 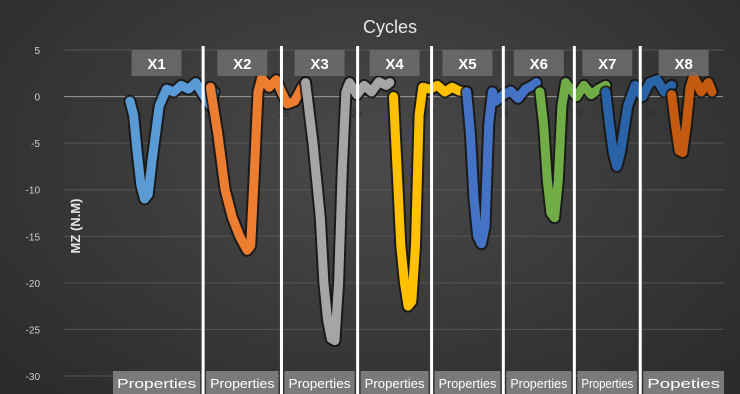 What do you see at coordinates (284, 114) in the screenshot?
I see `x-tick-label: 25` at bounding box center [284, 114].